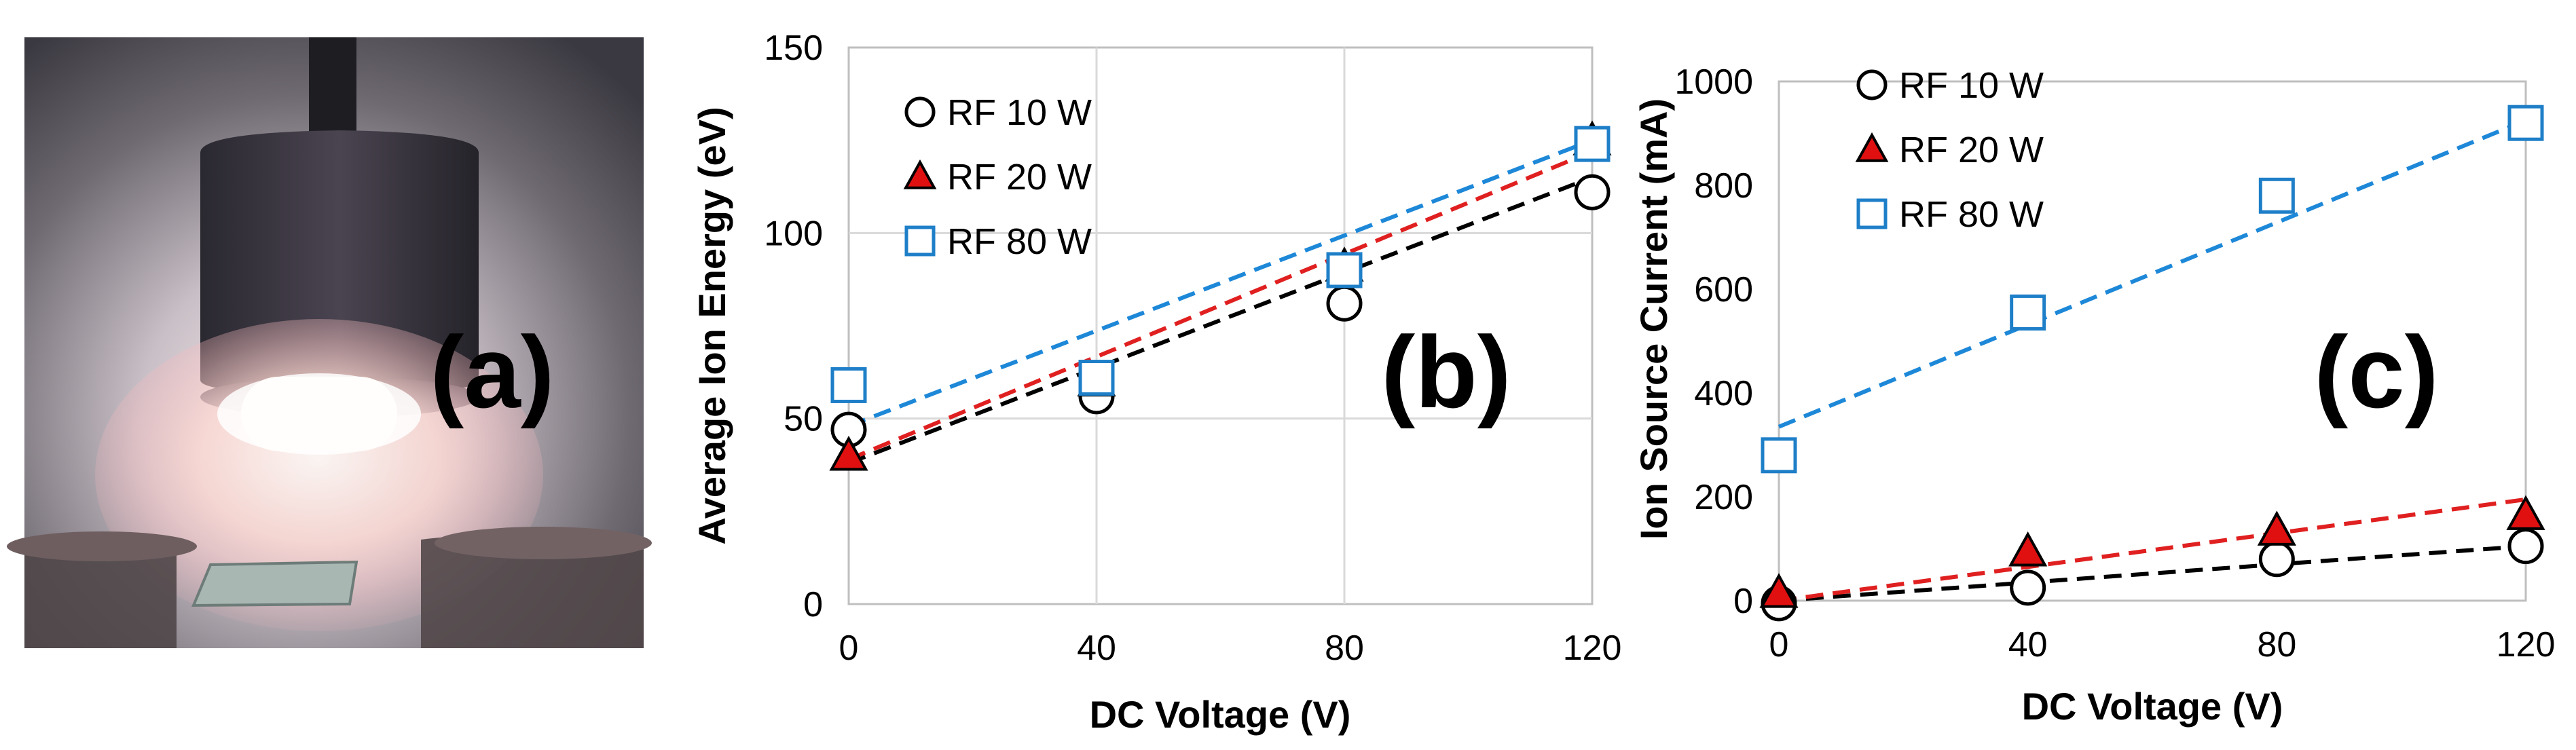  I want to click on left-platen, so click(102, 546).